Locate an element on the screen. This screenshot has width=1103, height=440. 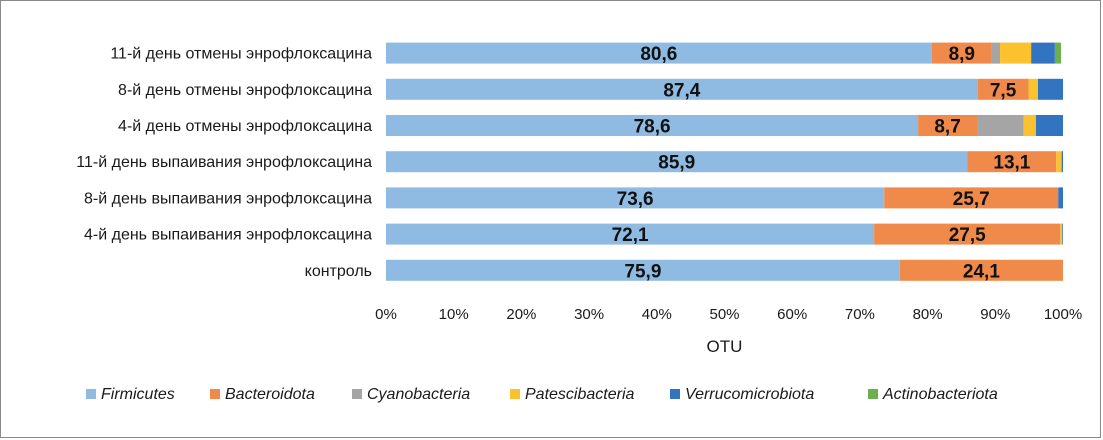
data-label: 75,9 is located at coordinates (642, 271).